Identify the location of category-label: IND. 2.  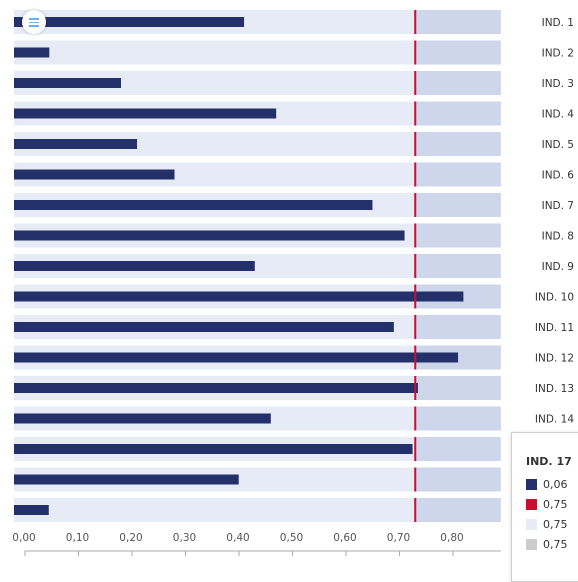
(558, 54).